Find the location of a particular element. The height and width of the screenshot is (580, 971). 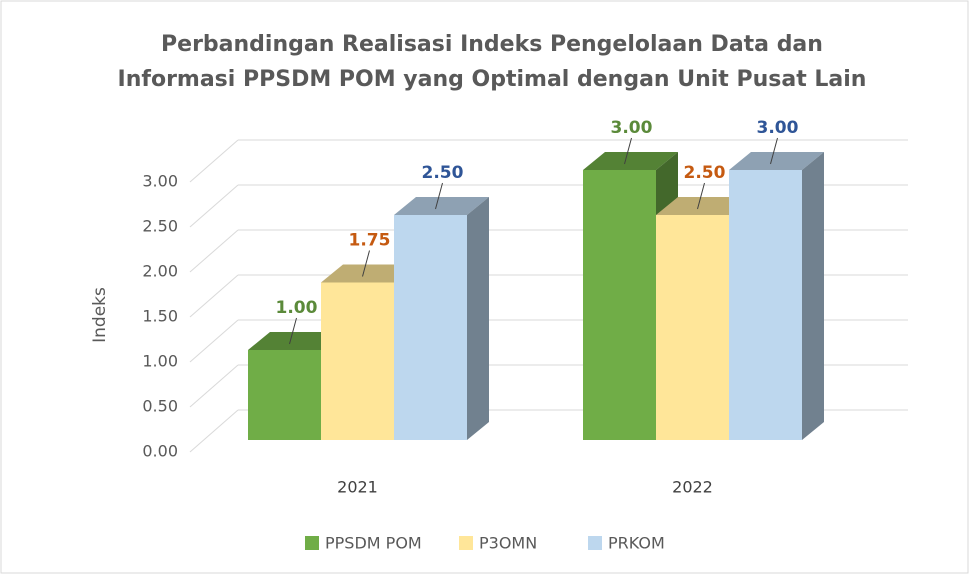

x-tick-label: 2021 is located at coordinates (357, 487).